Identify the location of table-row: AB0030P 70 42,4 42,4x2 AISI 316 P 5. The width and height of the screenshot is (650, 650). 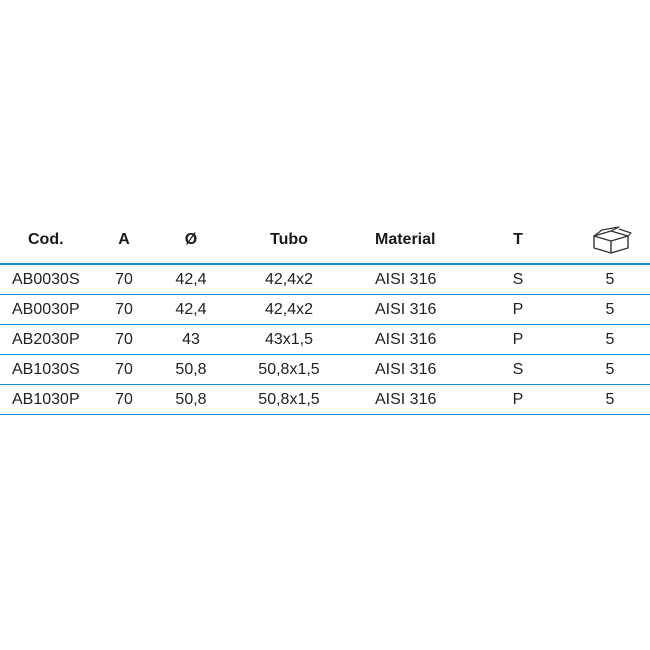
(325, 310).